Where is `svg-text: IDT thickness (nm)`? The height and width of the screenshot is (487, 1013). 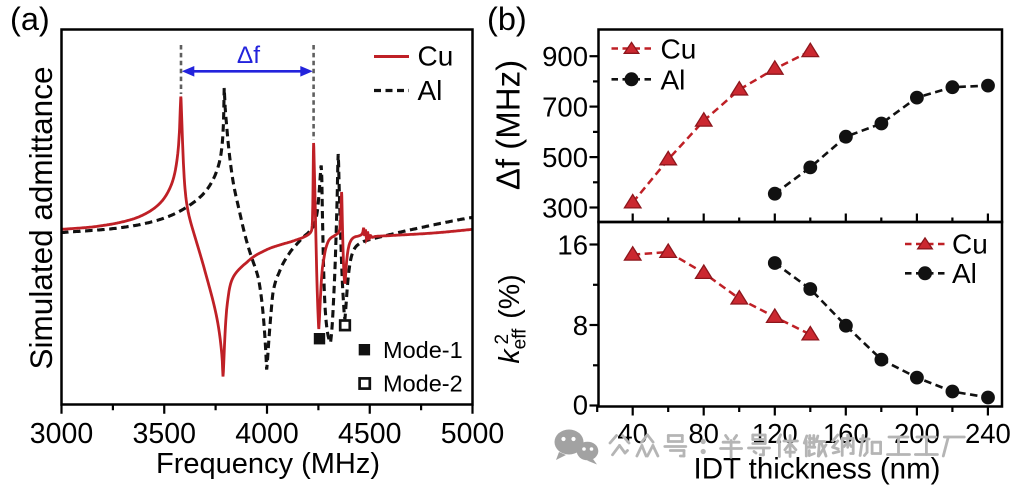
svg-text: IDT thickness (nm) is located at coordinates (817, 469).